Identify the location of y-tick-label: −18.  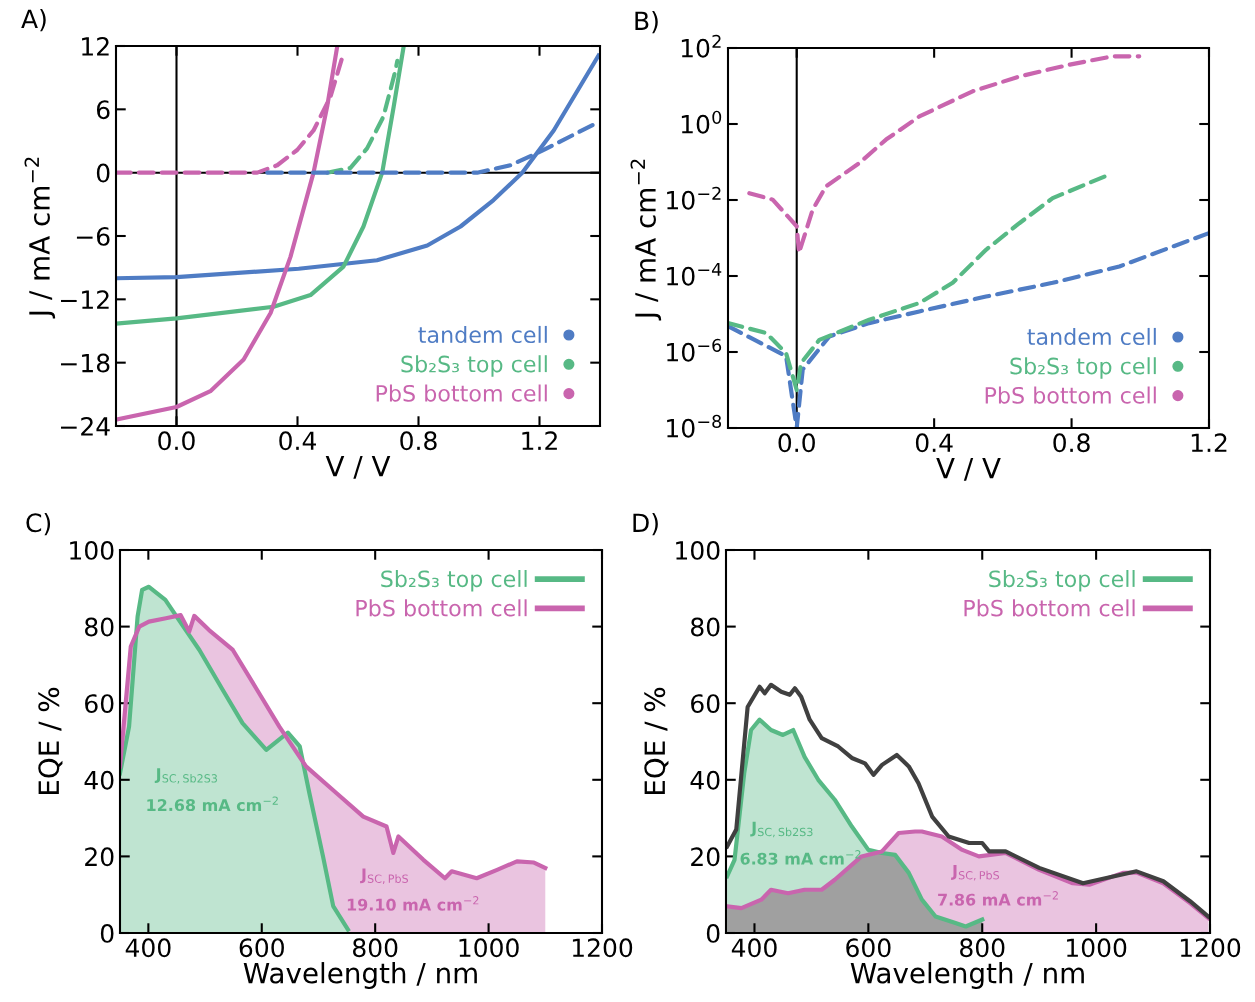
(85, 363).